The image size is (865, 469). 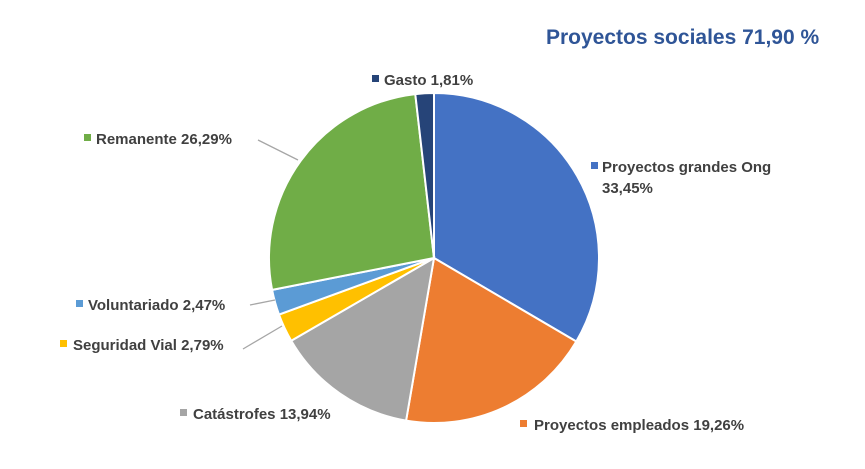 I want to click on pie-slice-remanente, so click(x=351, y=192).